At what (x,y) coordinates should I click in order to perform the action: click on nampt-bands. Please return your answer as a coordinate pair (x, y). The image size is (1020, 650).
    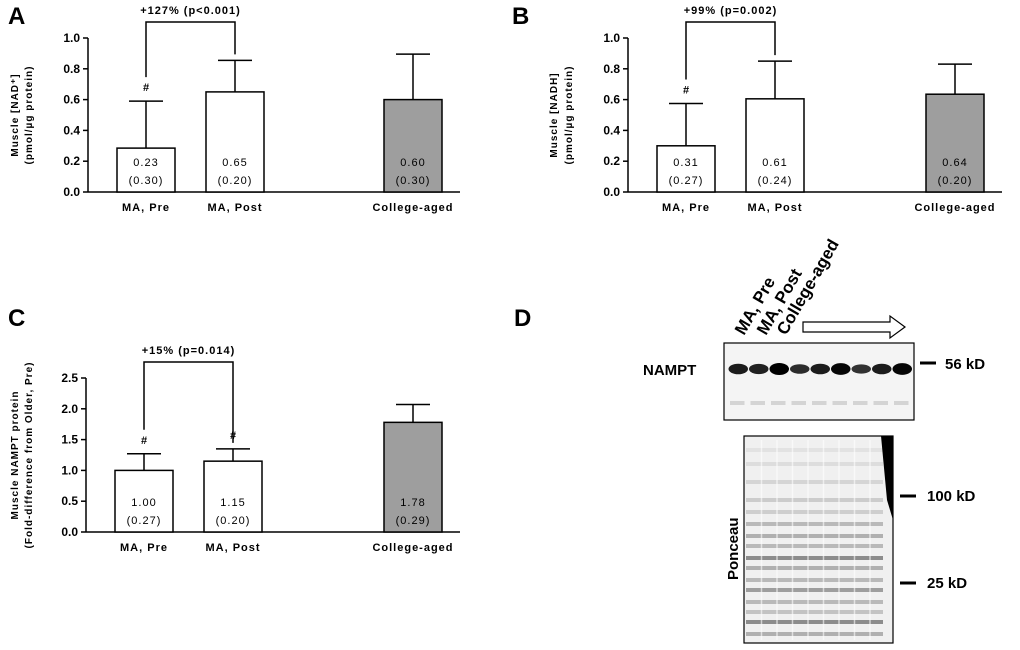
    Looking at the image, I should click on (820, 384).